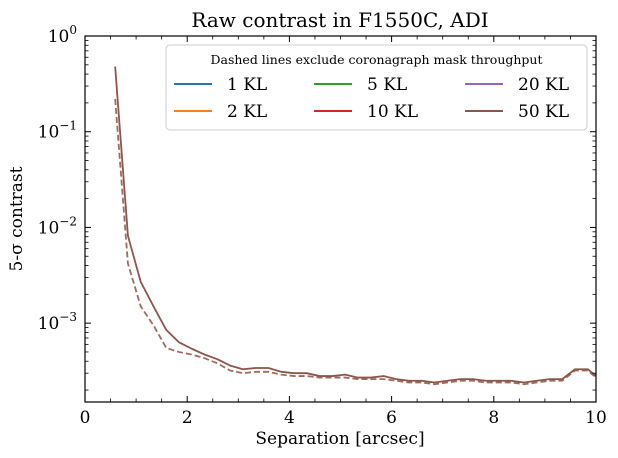 This screenshot has height=458, width=618. Describe the element at coordinates (187, 418) in the screenshot. I see `x-tick-label: 2` at that location.